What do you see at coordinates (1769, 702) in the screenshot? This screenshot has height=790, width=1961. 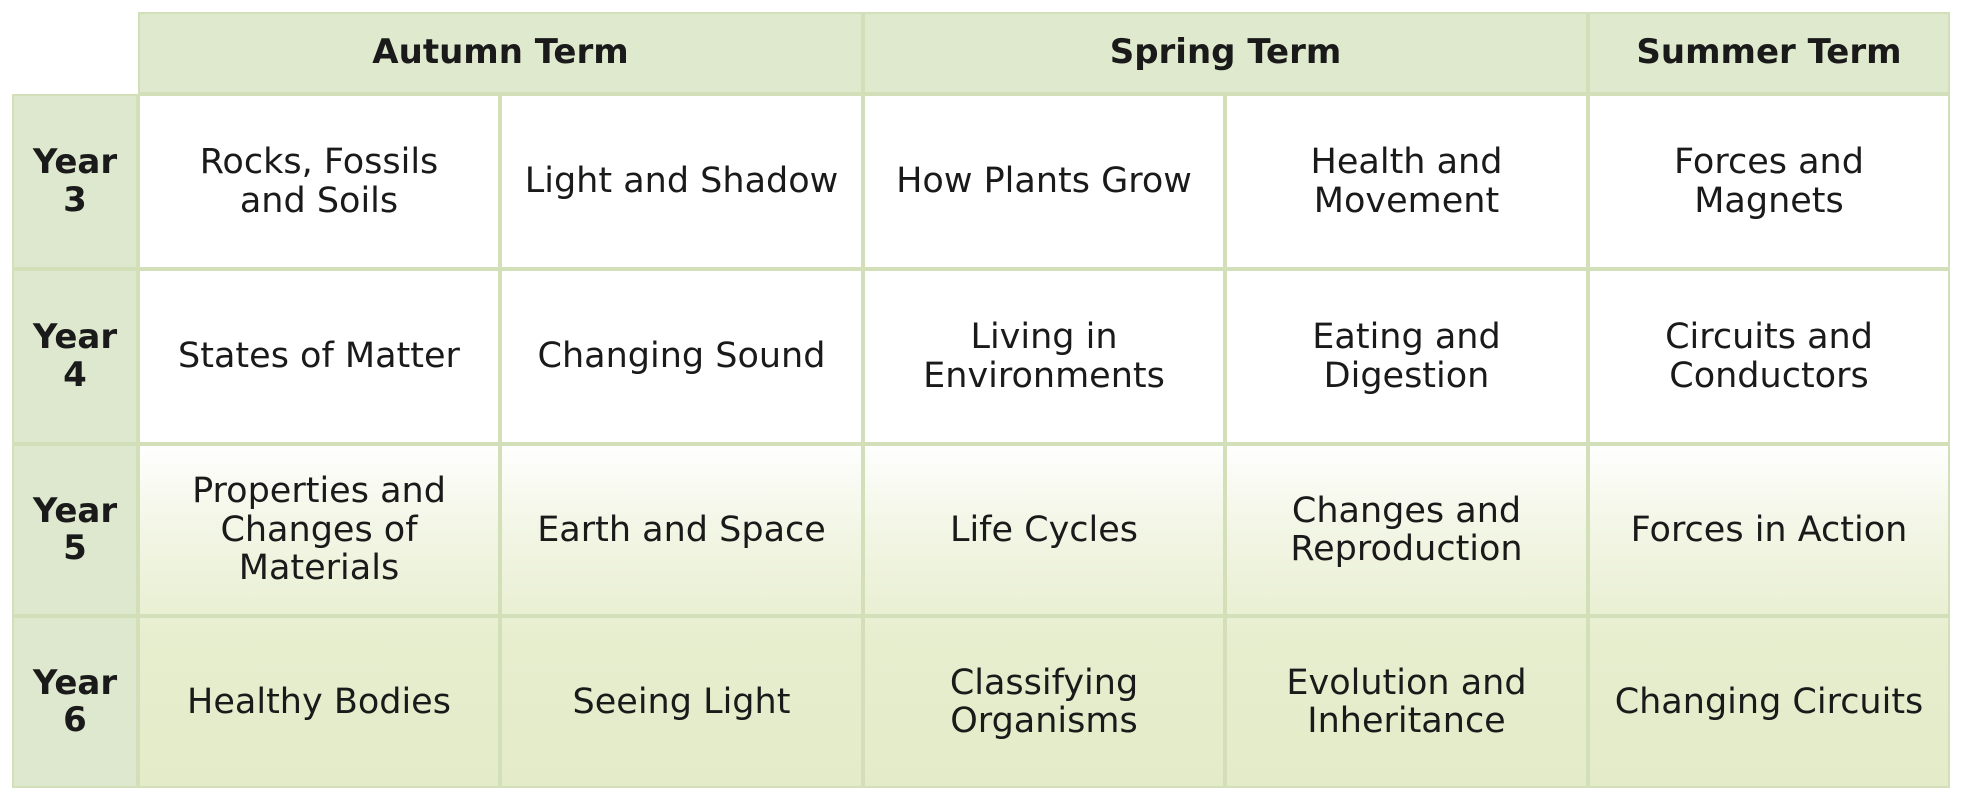 I see `topic-cell: Changing Circuits` at bounding box center [1769, 702].